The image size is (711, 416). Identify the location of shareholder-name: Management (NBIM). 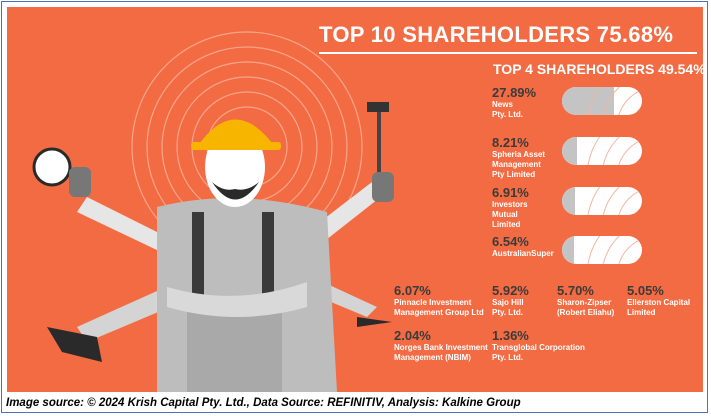
(432, 357).